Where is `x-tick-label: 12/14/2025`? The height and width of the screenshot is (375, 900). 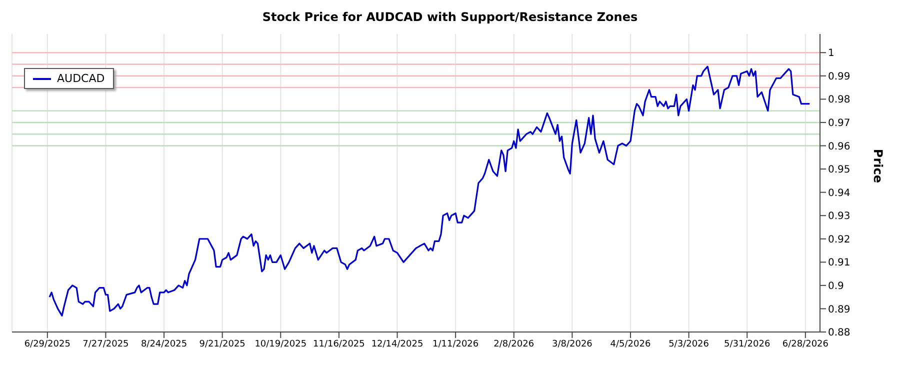 x-tick-label: 12/14/2025 is located at coordinates (397, 344).